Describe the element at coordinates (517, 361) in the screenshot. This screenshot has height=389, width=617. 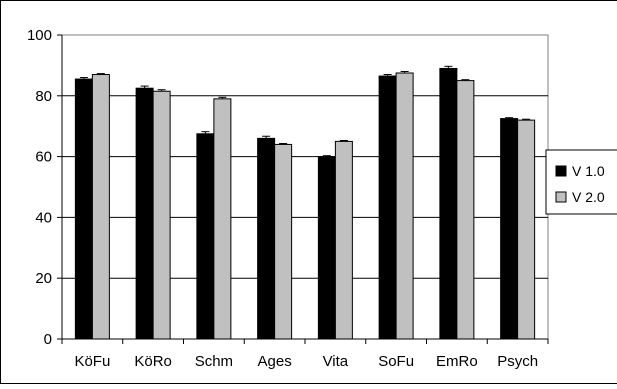
I see `x-tick-label-7: Psych` at that location.